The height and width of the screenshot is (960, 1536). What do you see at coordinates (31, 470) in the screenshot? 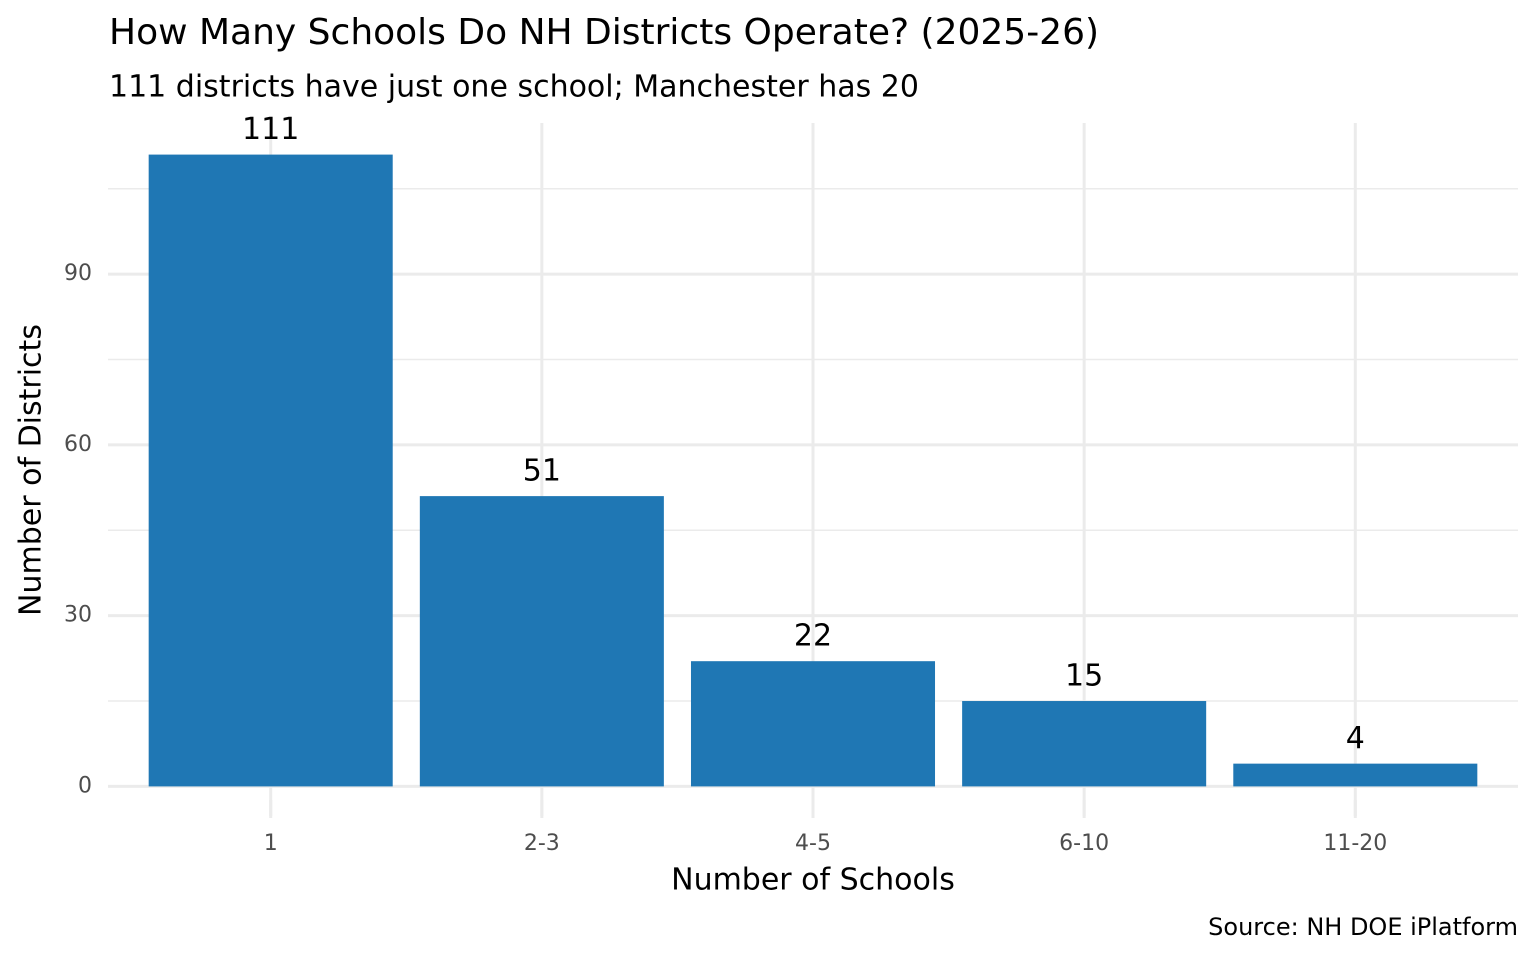
I see `y-axis-title: Number of Districts` at bounding box center [31, 470].